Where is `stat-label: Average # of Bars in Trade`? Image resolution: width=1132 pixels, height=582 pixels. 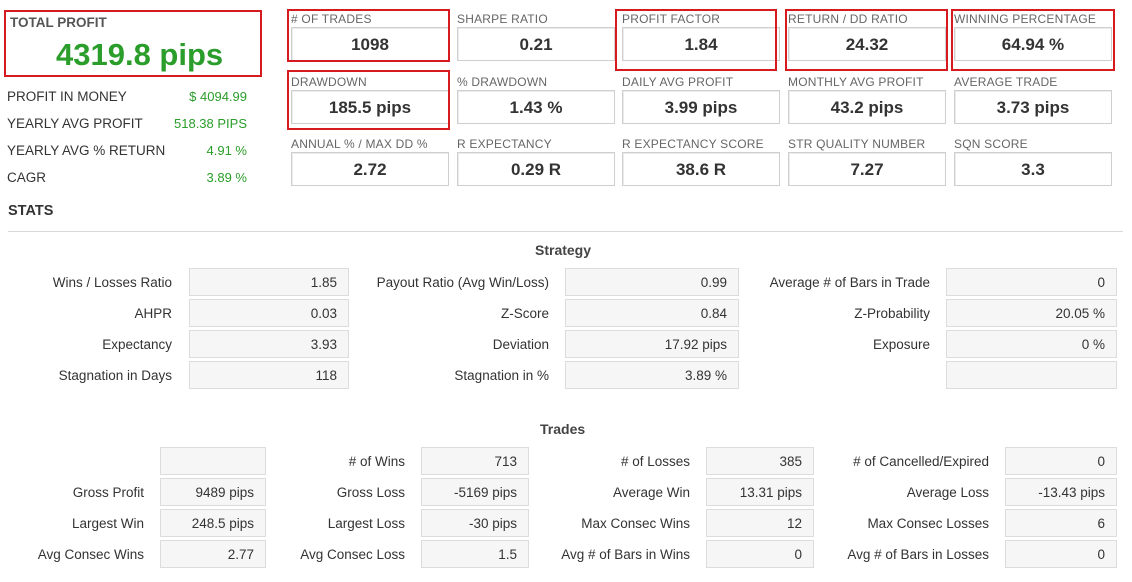 stat-label: Average # of Bars in Trade is located at coordinates (849, 282).